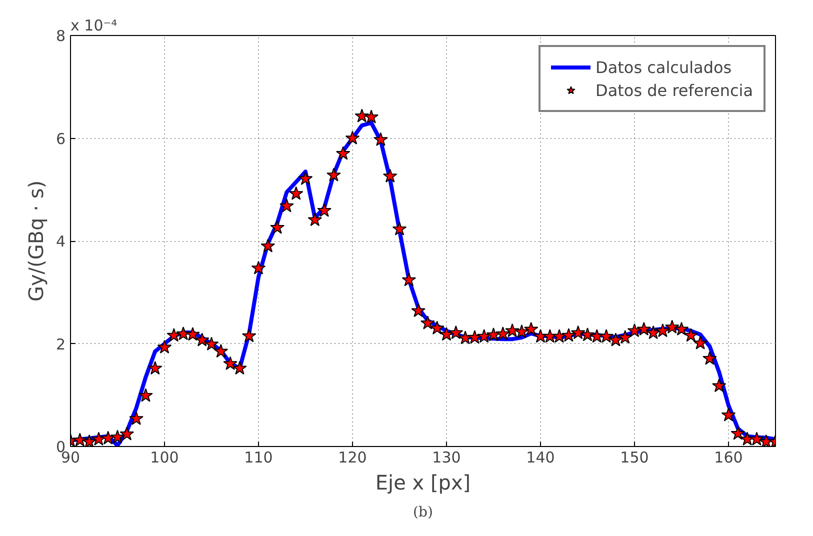 Image resolution: width=813 pixels, height=536 pixels. I want to click on y-tick-label: 6, so click(61, 139).